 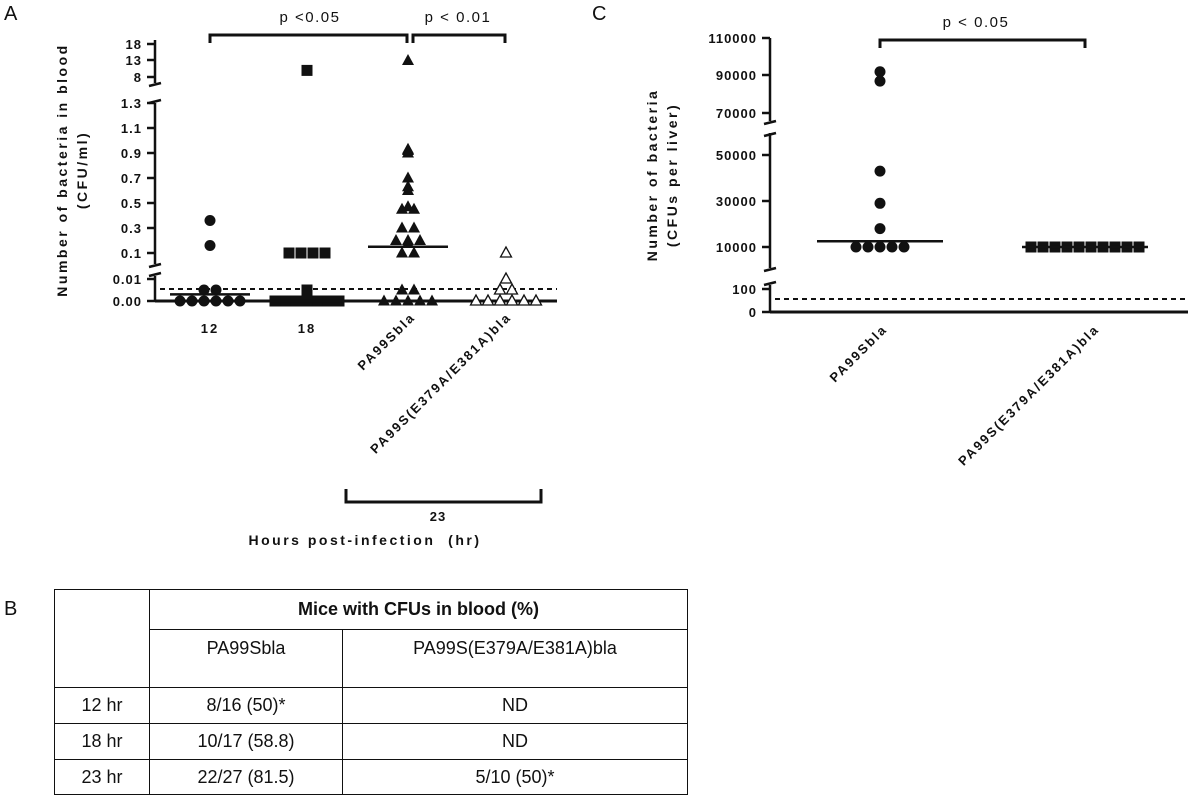 What do you see at coordinates (151, 172) in the screenshot?
I see `chart-a-y-tick-marks` at bounding box center [151, 172].